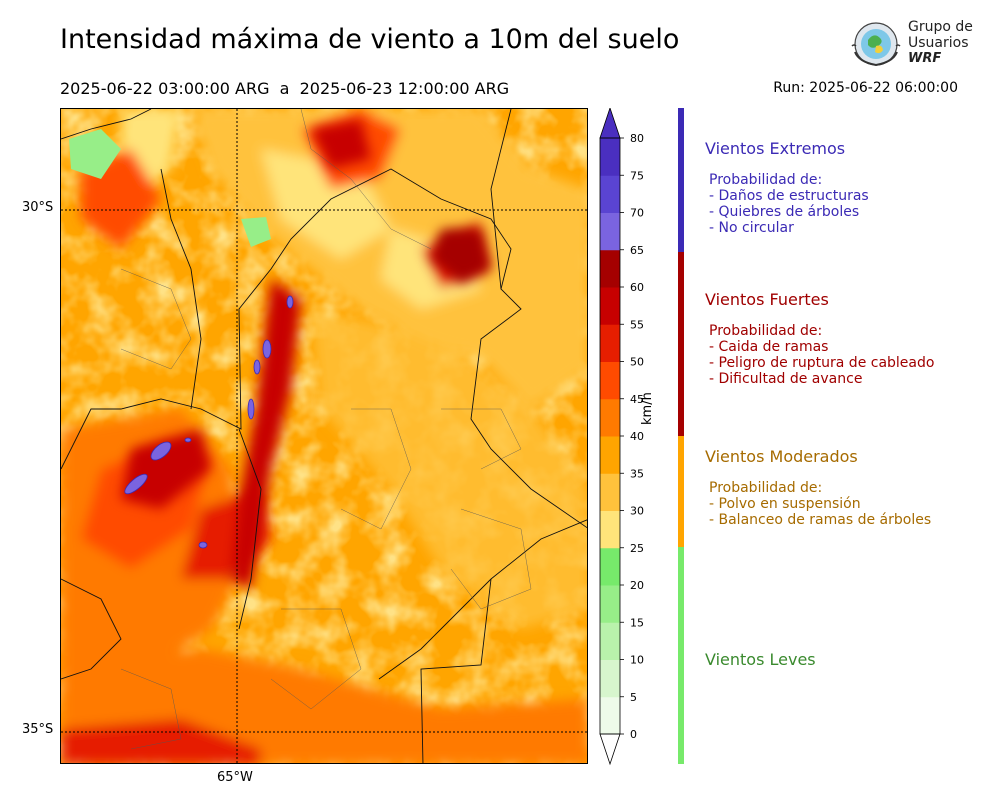 The image size is (1000, 800). Describe the element at coordinates (637, 660) in the screenshot. I see `colorbar-tick-label: 10` at that location.